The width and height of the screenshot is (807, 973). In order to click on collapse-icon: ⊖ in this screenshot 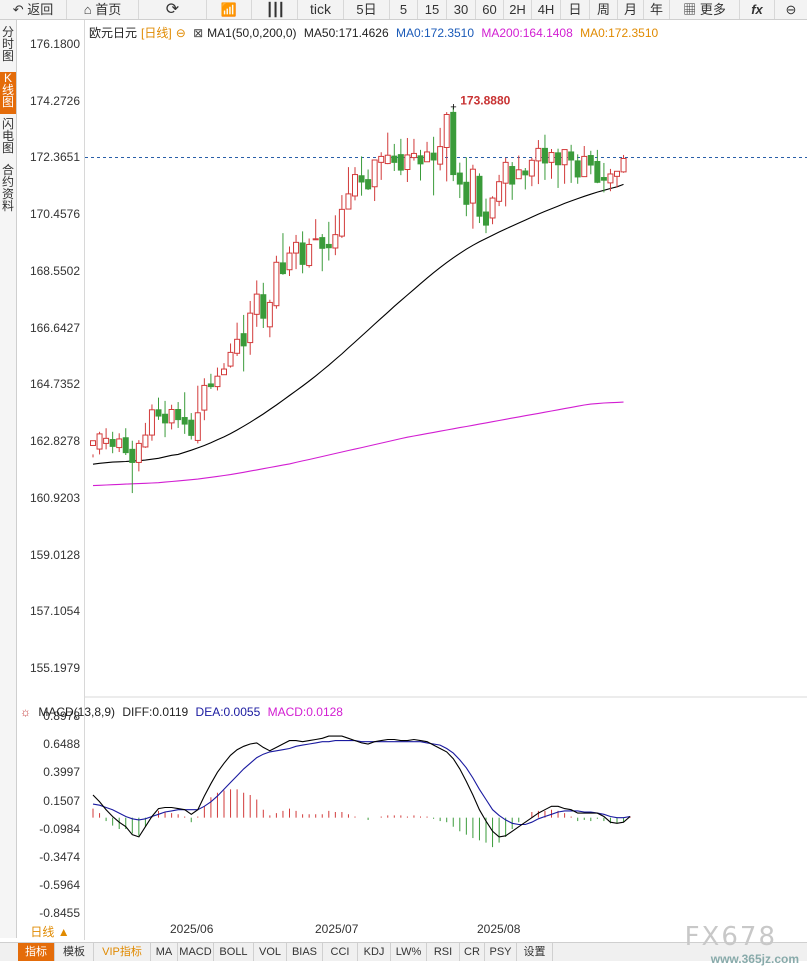, I will do `click(180, 33)`.